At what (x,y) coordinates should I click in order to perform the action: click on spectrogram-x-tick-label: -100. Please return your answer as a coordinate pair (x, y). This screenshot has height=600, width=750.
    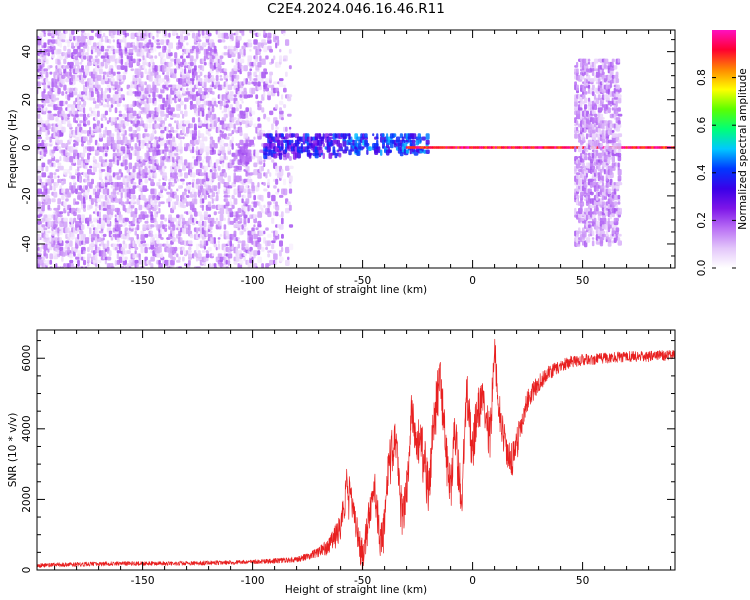
    Looking at the image, I should click on (253, 281).